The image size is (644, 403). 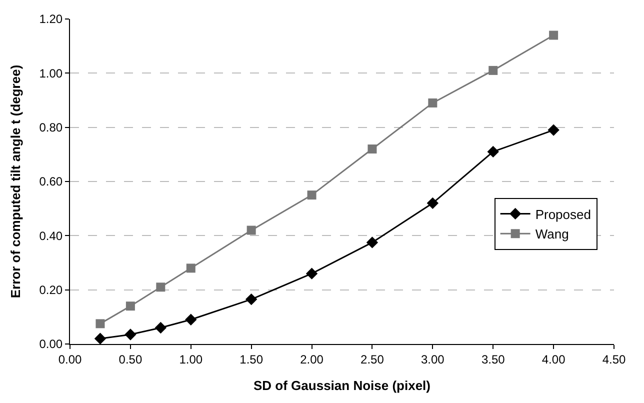 I want to click on x-tick-label: 0.50, so click(x=130, y=359).